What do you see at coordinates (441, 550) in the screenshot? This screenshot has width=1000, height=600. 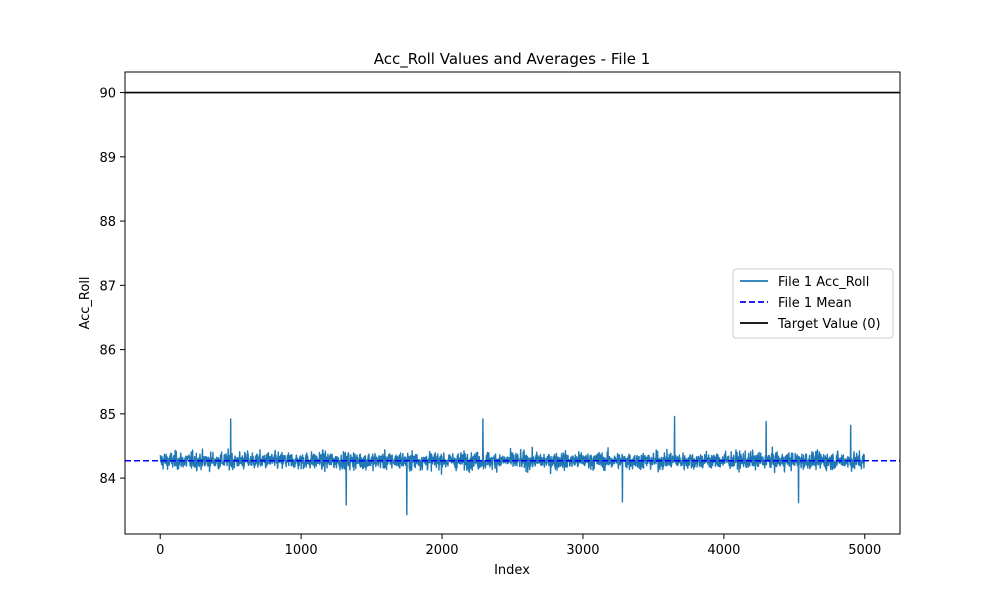 I see `x-tick-label: 2000` at bounding box center [441, 550].